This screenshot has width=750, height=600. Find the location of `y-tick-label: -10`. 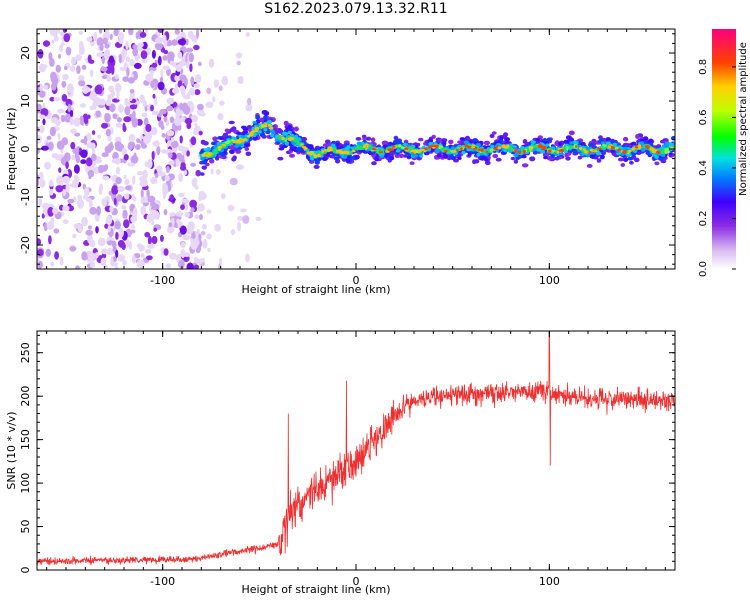

y-tick-label: -10 is located at coordinates (25, 197).